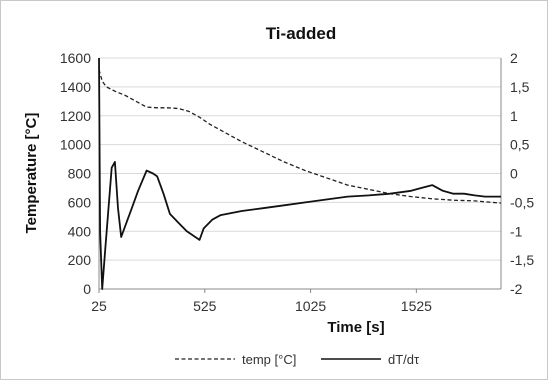 This screenshot has width=548, height=380. What do you see at coordinates (31, 173) in the screenshot?
I see `y-axis-title: Temperature [°C]` at bounding box center [31, 173].